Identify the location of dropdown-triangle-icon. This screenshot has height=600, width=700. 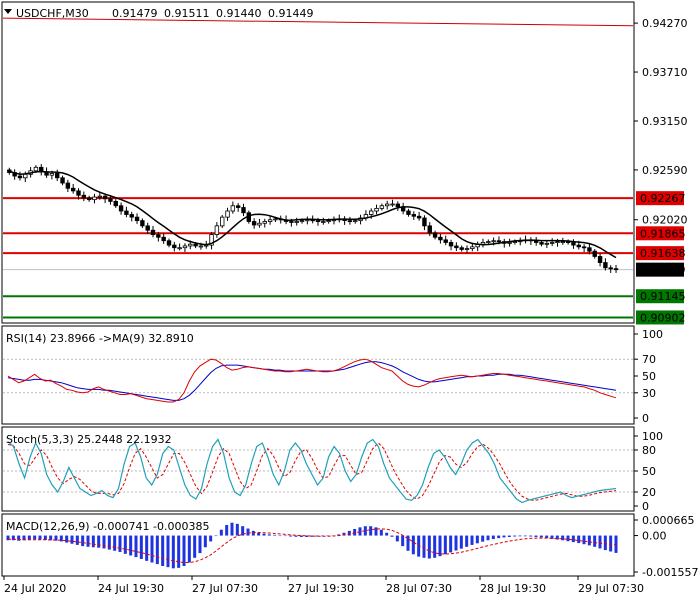
(8, 11).